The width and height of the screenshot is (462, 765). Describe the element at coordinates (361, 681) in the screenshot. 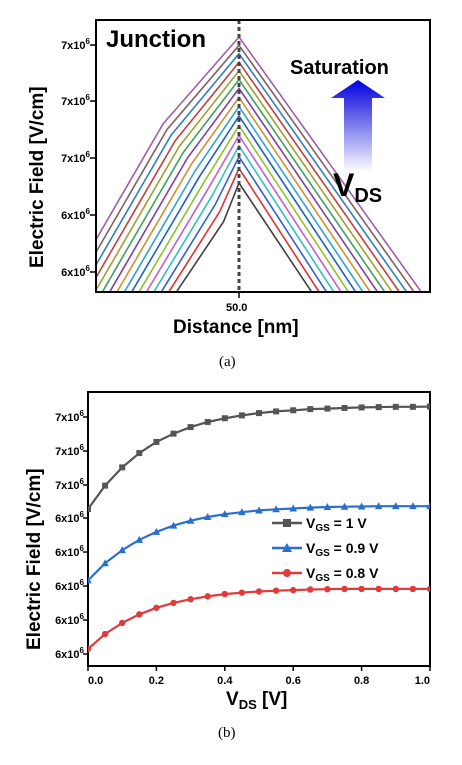

I see `x-tick-label-b: 0.8` at that location.